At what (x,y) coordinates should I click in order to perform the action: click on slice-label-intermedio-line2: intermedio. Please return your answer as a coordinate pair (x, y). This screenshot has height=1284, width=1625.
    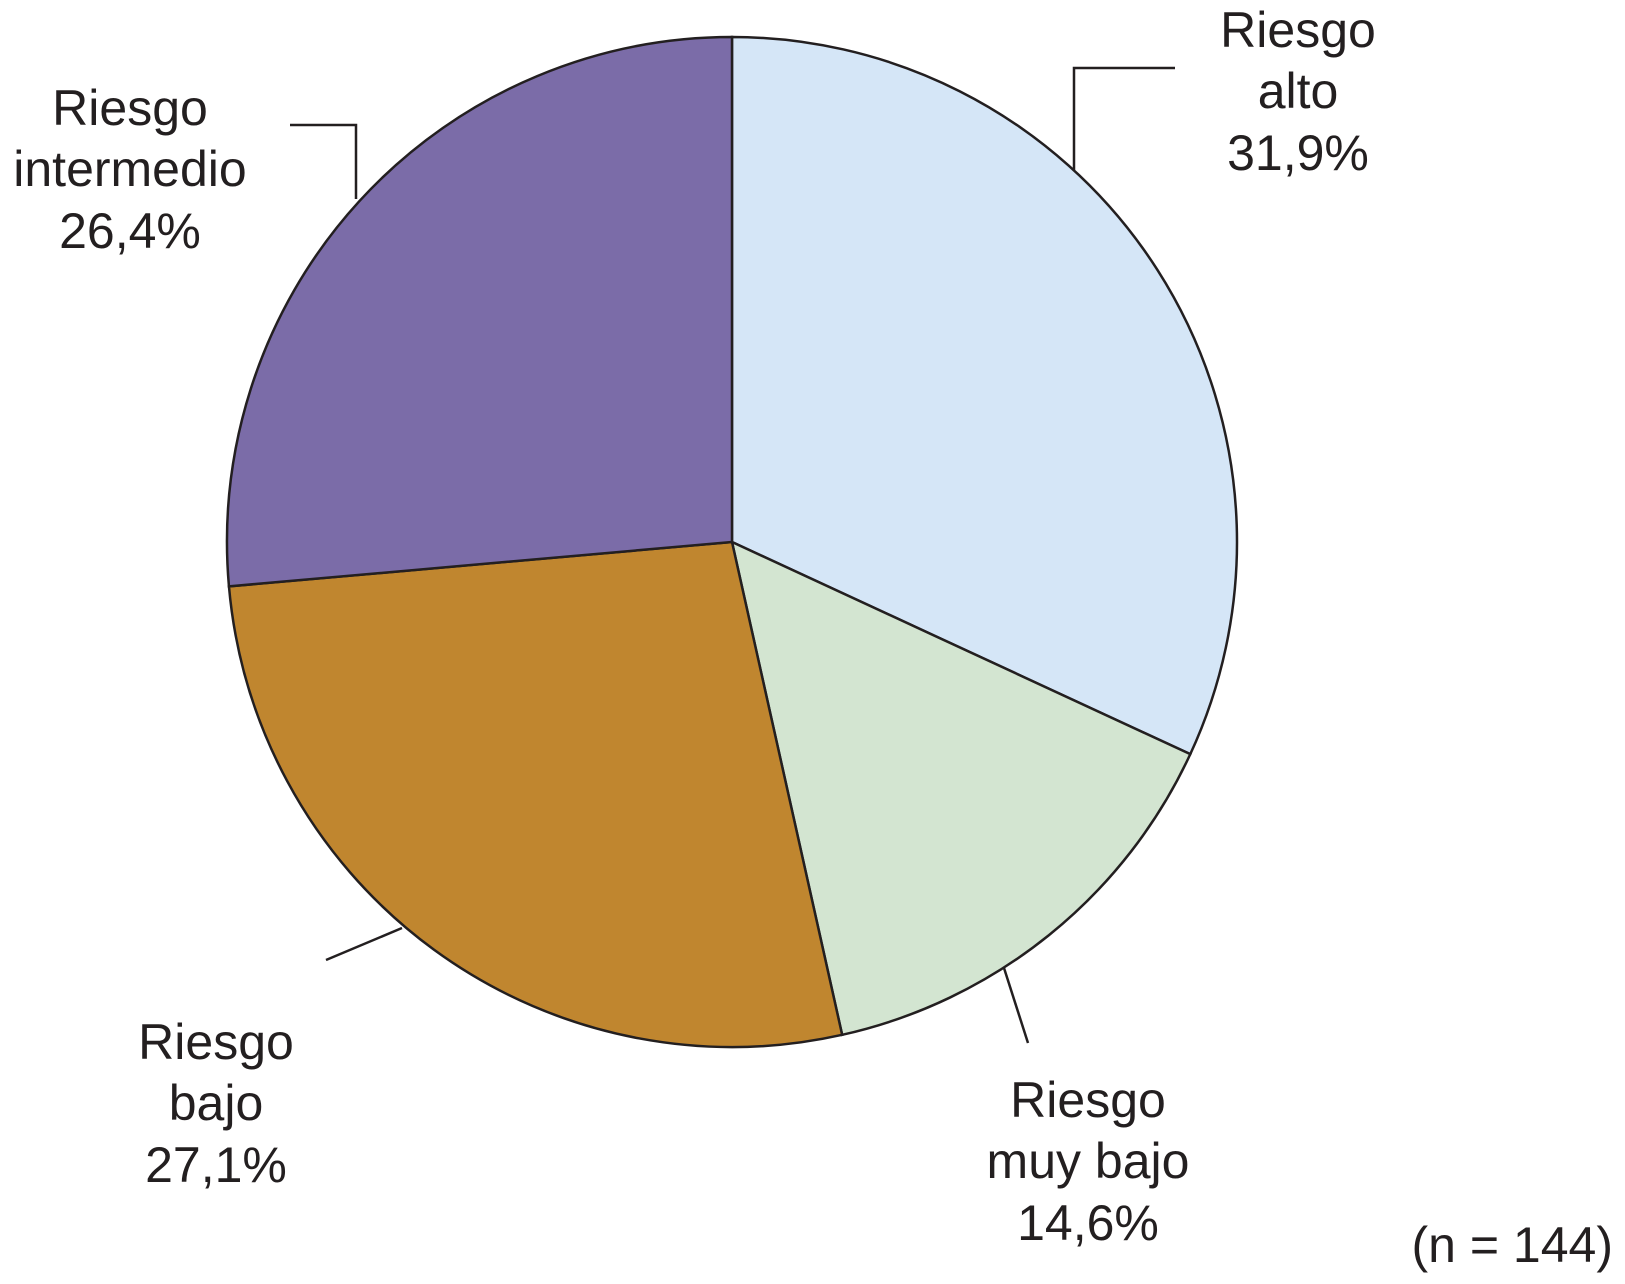
    Looking at the image, I should click on (129, 169).